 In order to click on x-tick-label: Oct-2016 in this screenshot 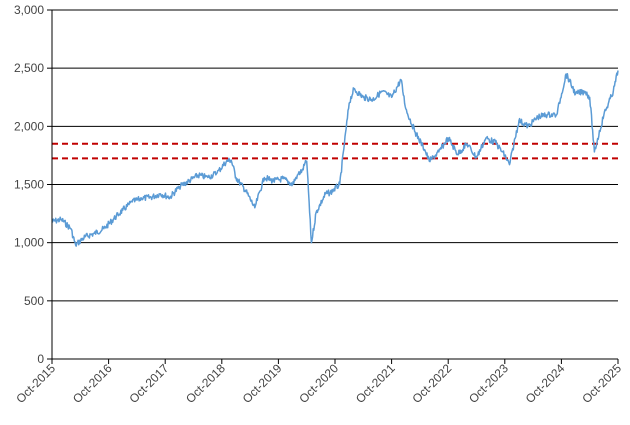, I will do `click(92, 383)`.